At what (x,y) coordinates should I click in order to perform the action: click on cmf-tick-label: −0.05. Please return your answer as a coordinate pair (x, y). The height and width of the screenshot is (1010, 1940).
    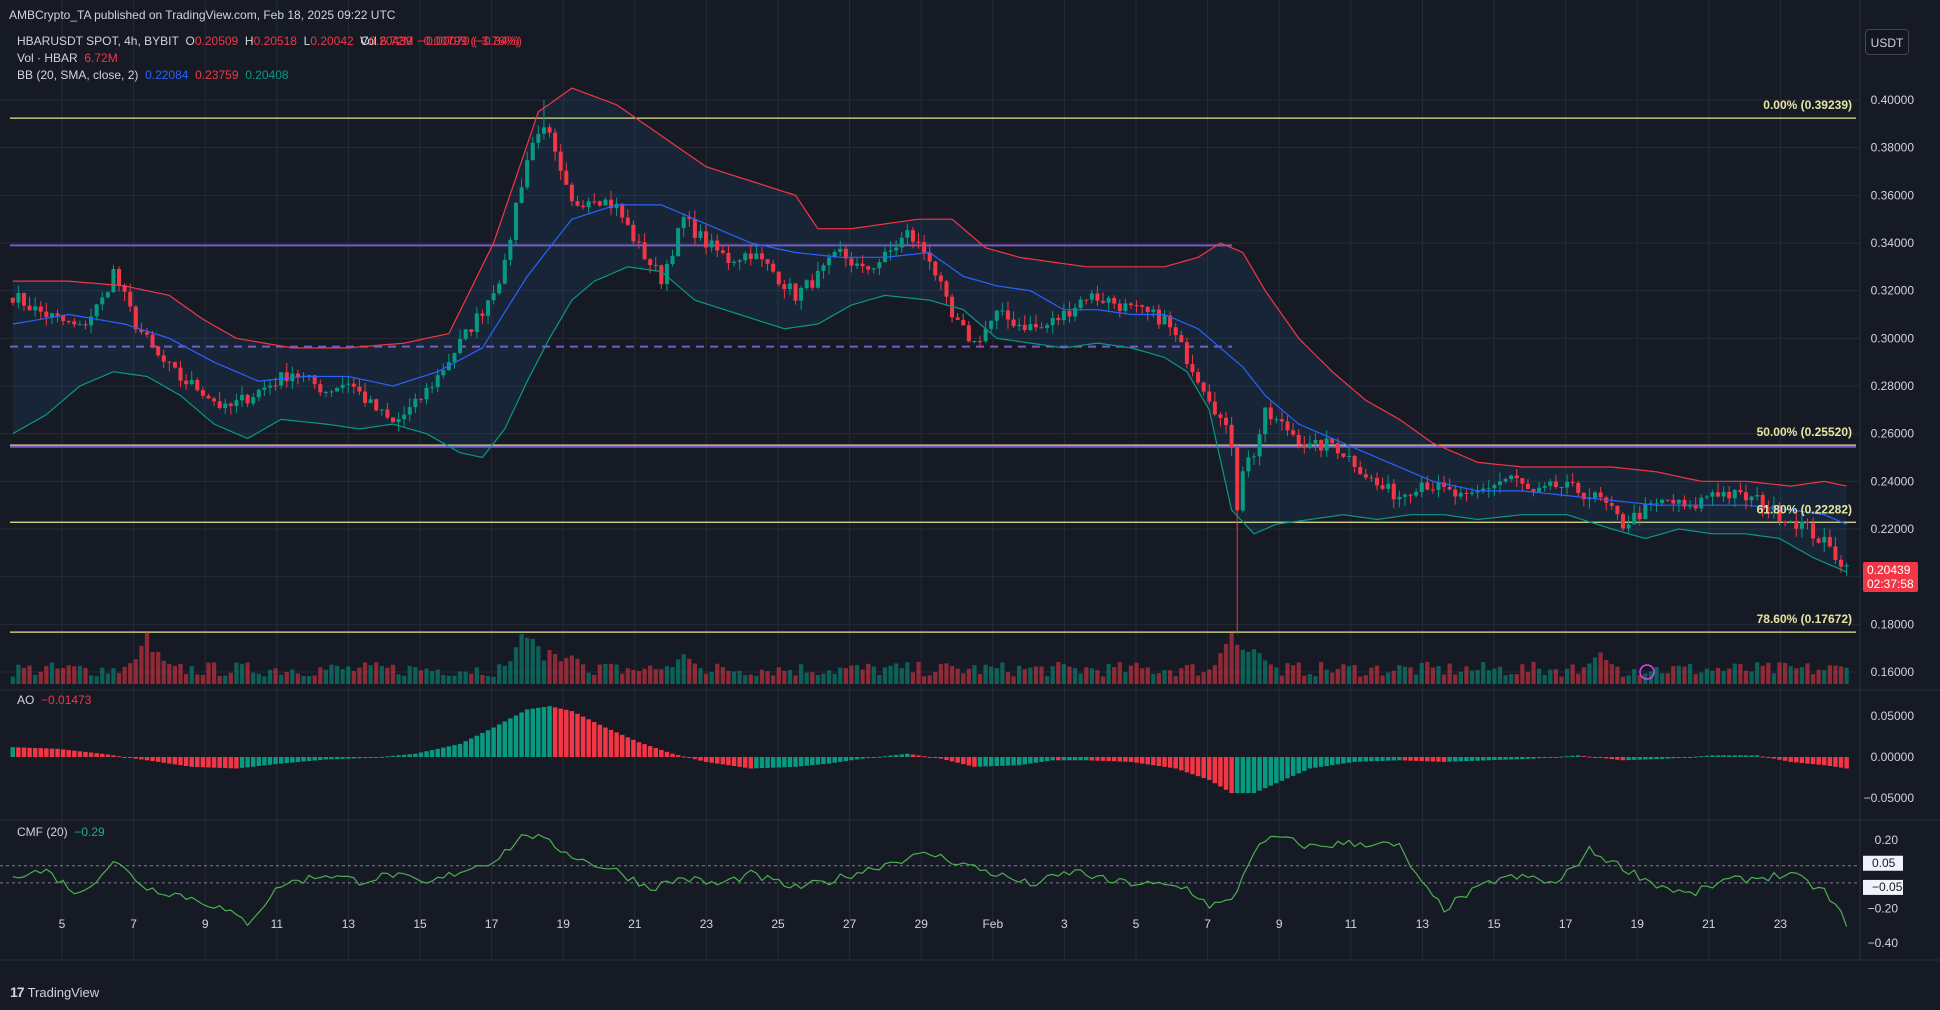
    Looking at the image, I should click on (1887, 887).